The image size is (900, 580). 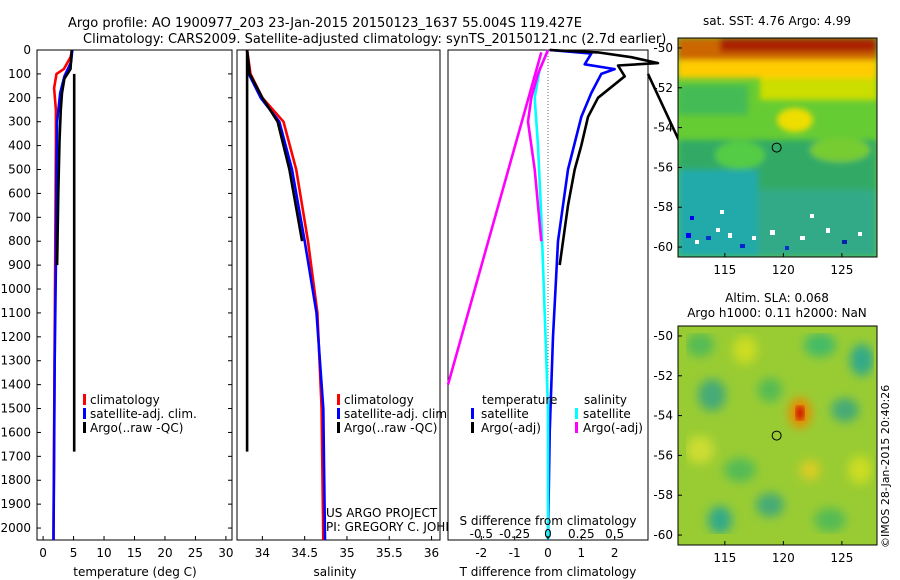 I want to click on temperature-series, so click(x=64, y=295).